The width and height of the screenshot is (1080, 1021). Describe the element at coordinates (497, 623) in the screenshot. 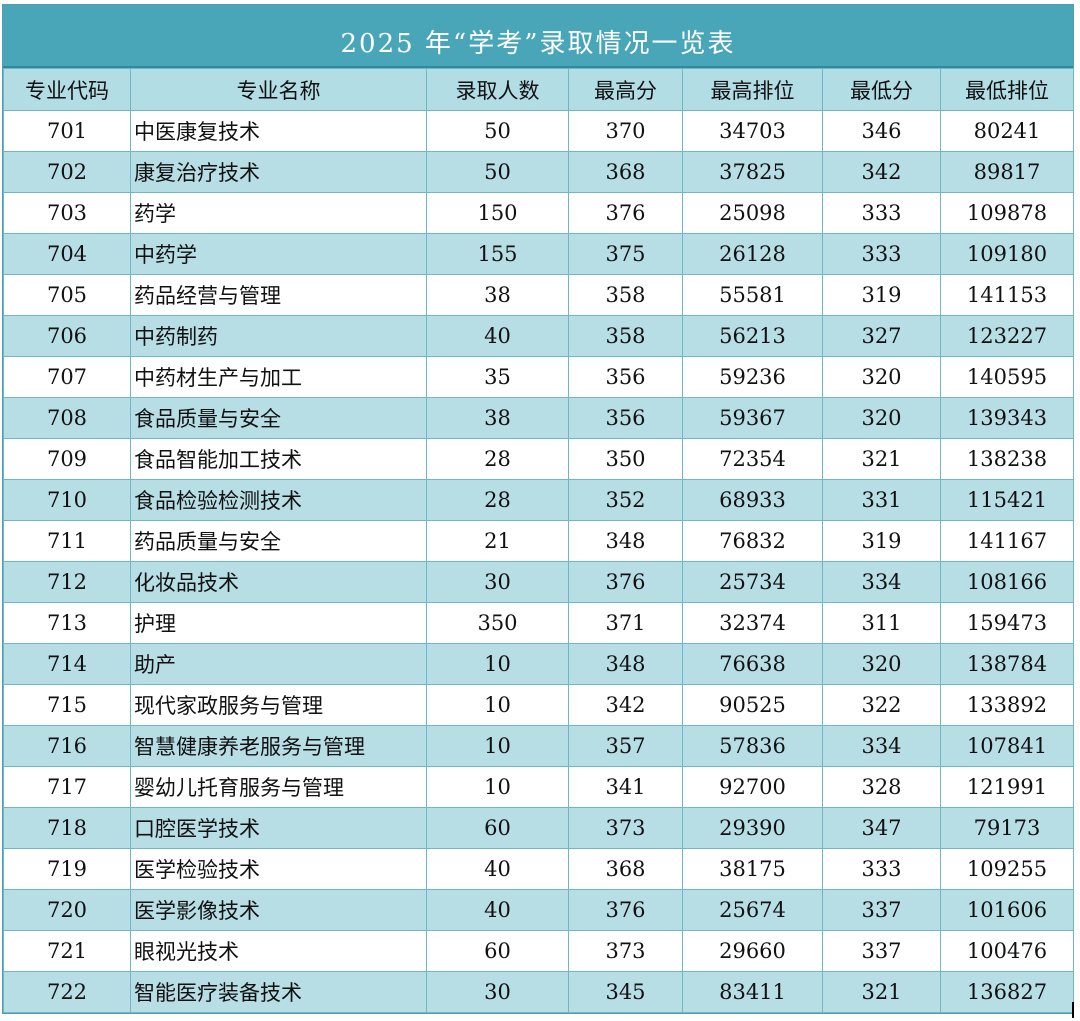

I see `cell-admitted-count: 350` at that location.